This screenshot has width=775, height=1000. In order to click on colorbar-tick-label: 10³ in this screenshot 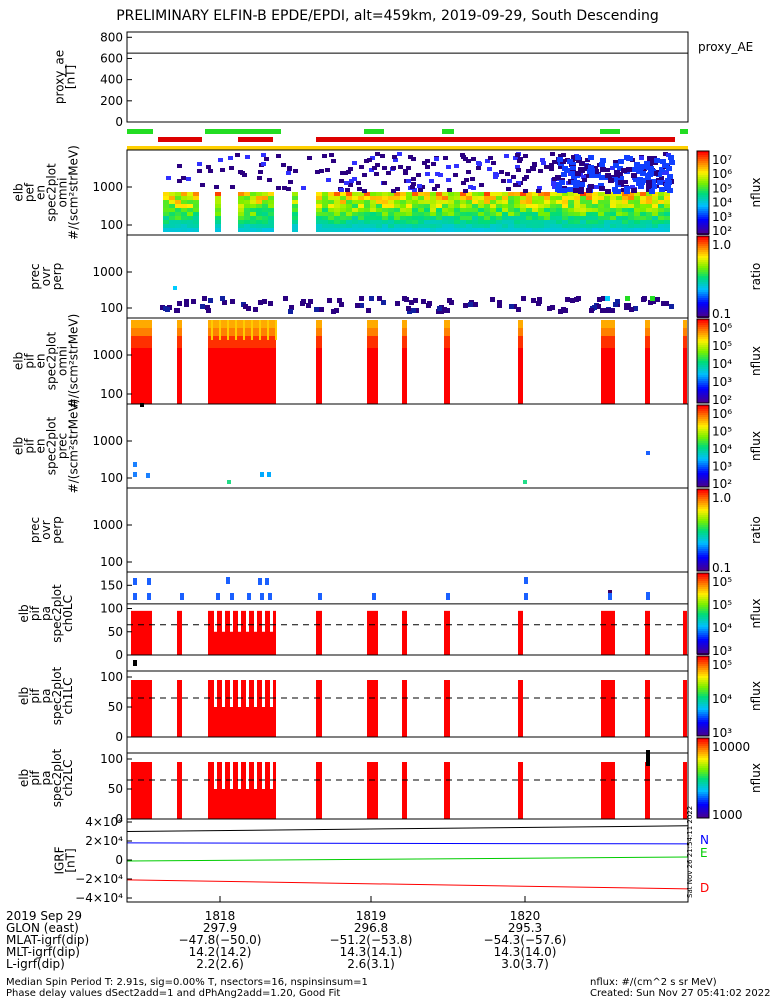, I will do `click(722, 467)`.